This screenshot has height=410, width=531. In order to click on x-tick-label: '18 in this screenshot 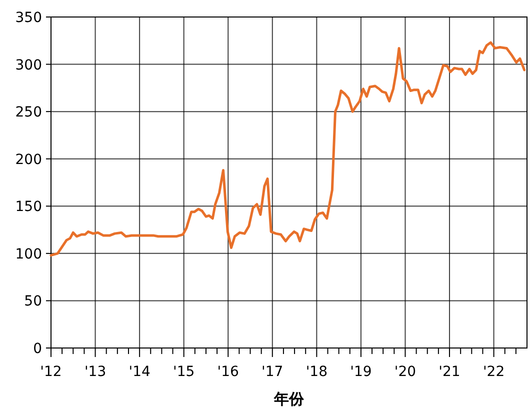, I will do `click(317, 372)`.